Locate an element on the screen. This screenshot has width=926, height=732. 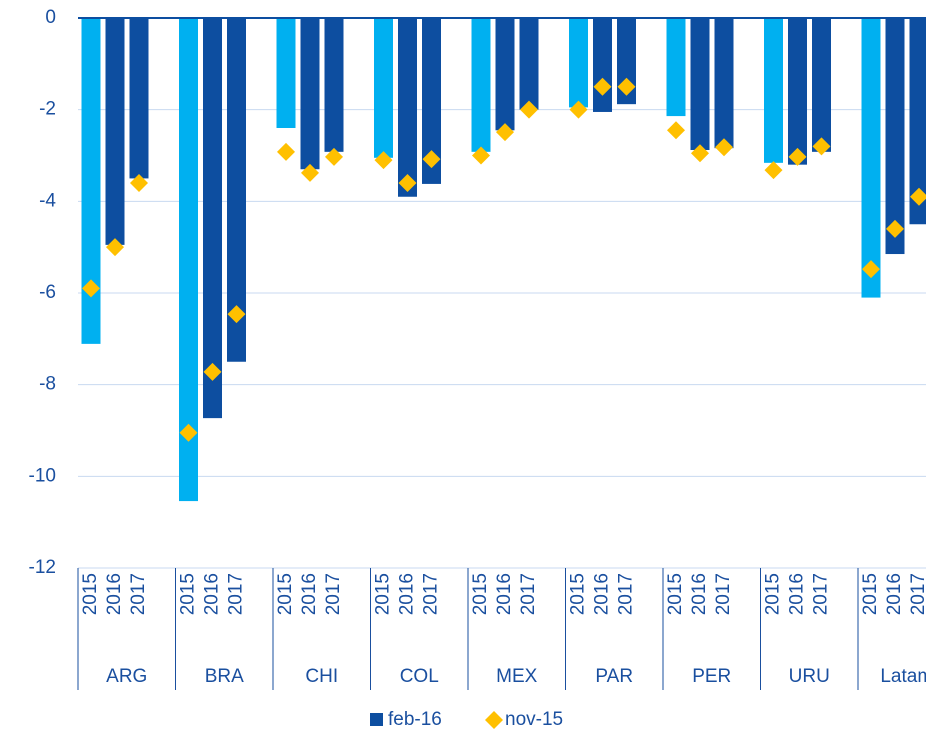
group-label: BRA is located at coordinates (224, 676).